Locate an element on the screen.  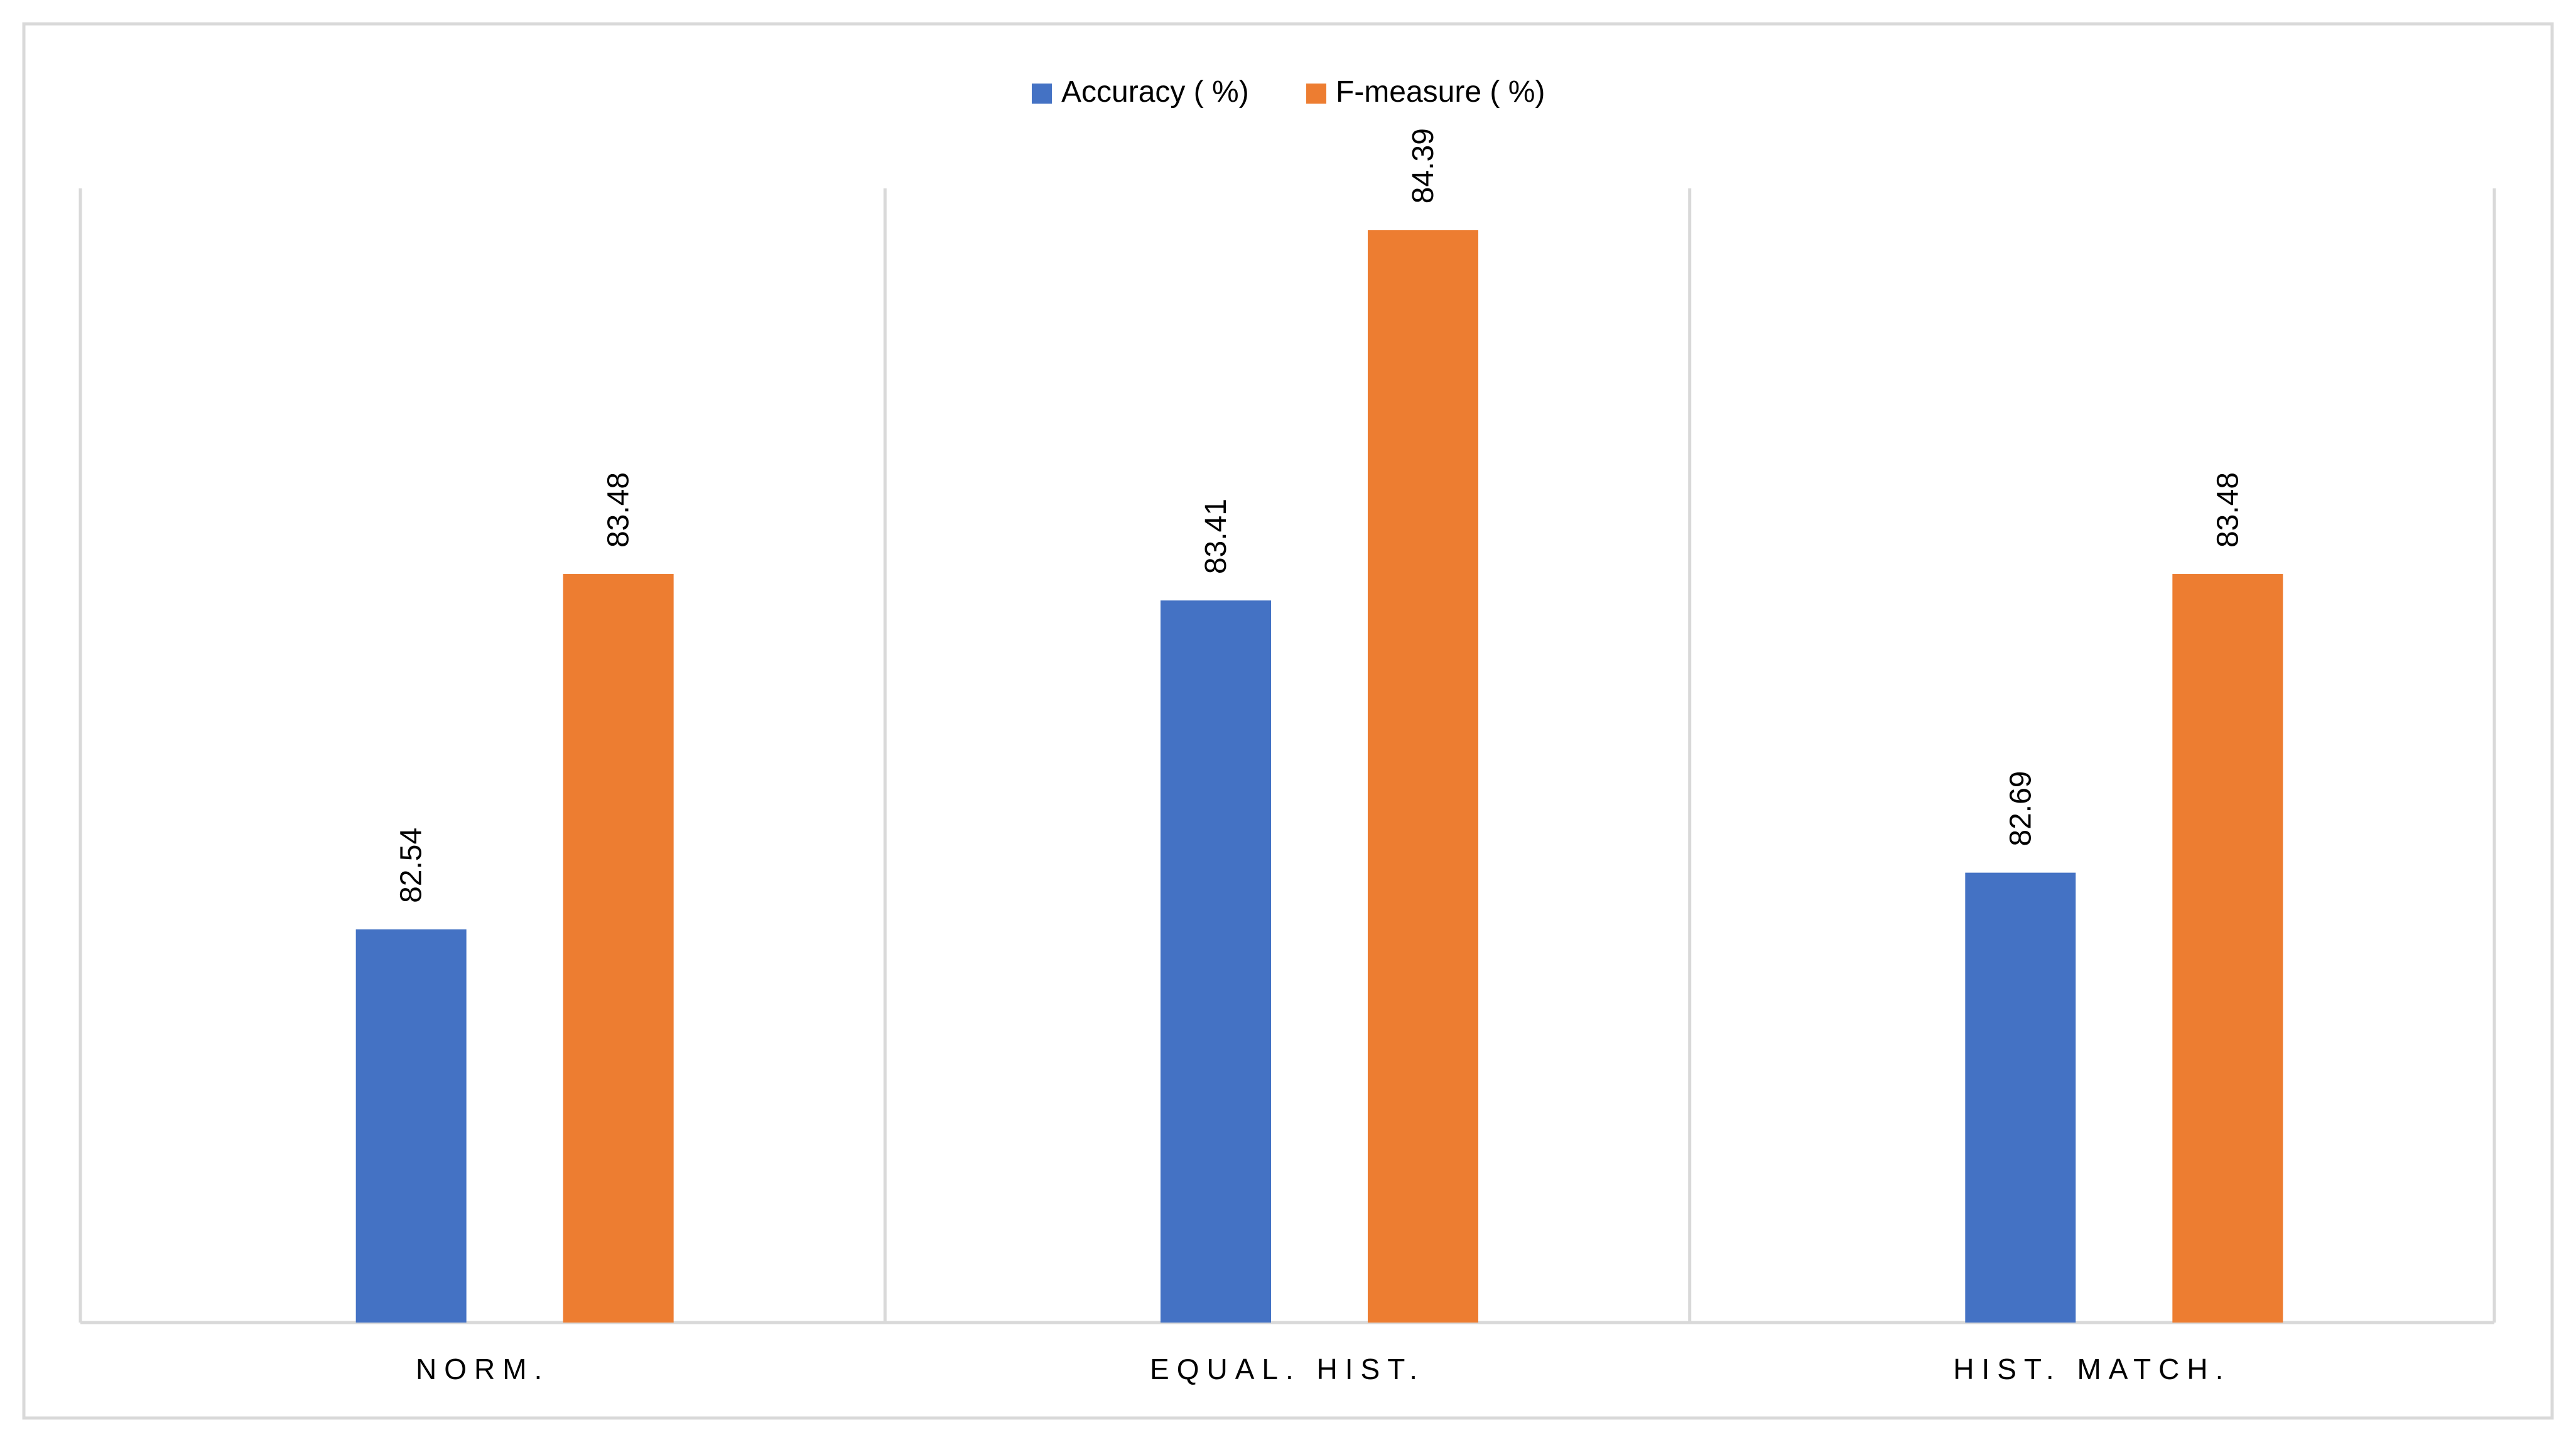
data-label-accuracy-0: 82.54 is located at coordinates (412, 865).